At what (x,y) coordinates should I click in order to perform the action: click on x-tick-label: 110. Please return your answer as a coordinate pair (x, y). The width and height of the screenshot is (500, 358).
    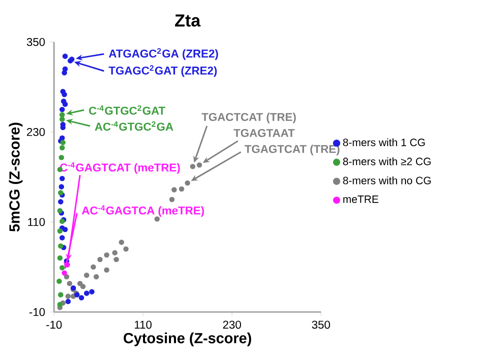
    Looking at the image, I should click on (143, 324).